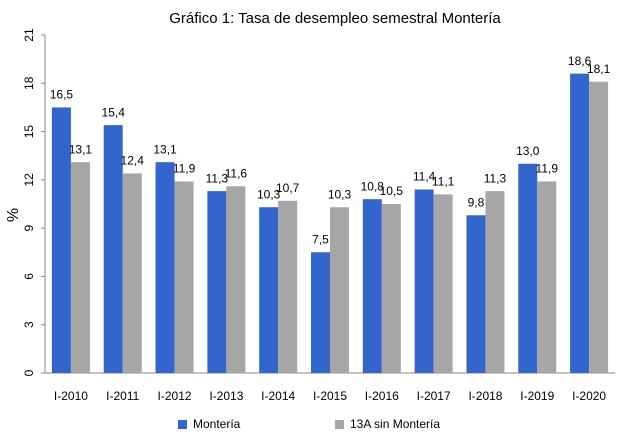 This screenshot has height=436, width=619. Describe the element at coordinates (71, 396) in the screenshot. I see `x-tick-label: I-2010` at that location.